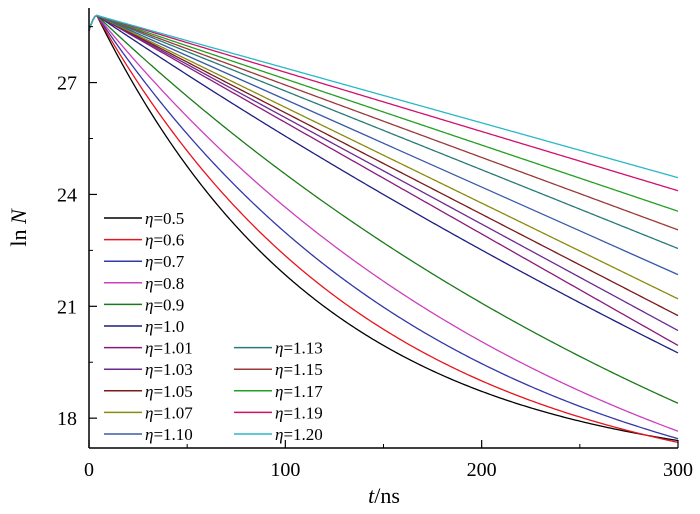  I want to click on legend-label: η=1.19, so click(299, 412).